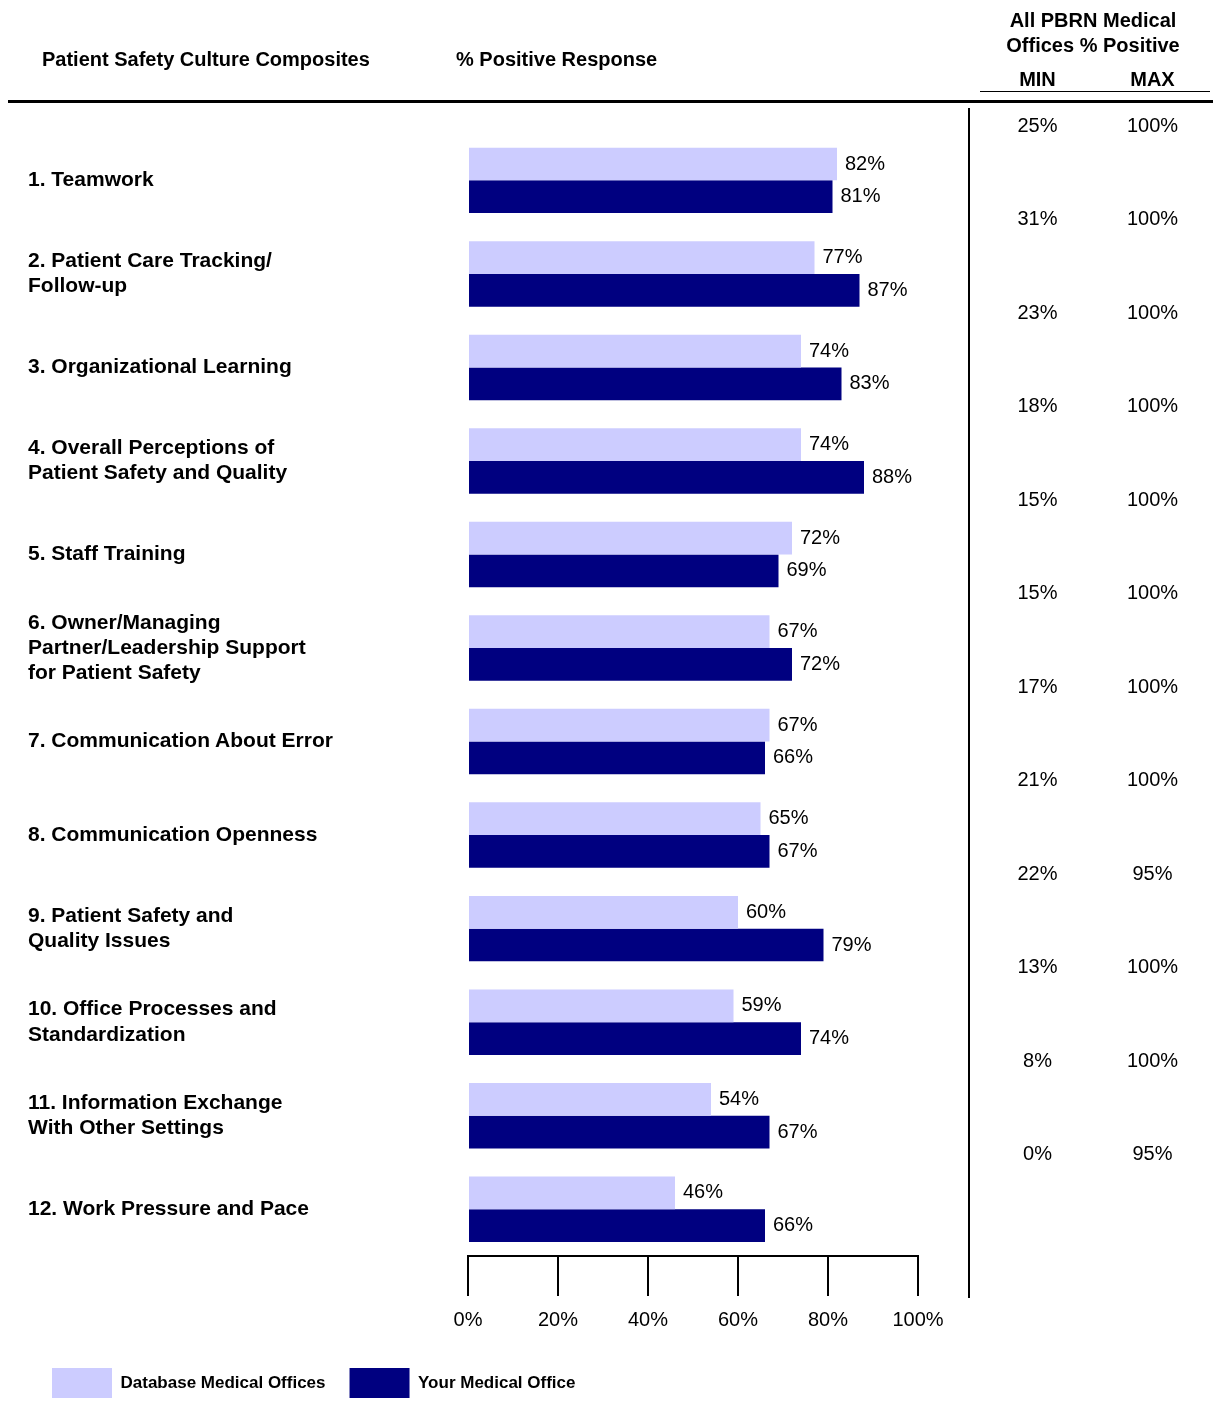 Image resolution: width=1221 pixels, height=1406 pixels. Describe the element at coordinates (766, 910) in the screenshot. I see `data-label: 60%` at that location.